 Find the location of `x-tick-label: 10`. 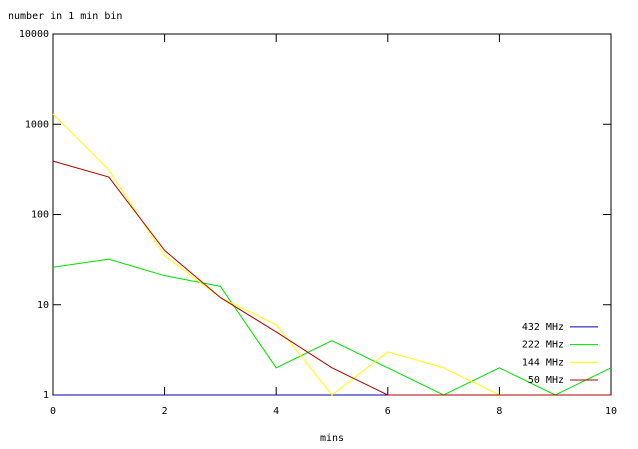

x-tick-label: 10 is located at coordinates (611, 411).